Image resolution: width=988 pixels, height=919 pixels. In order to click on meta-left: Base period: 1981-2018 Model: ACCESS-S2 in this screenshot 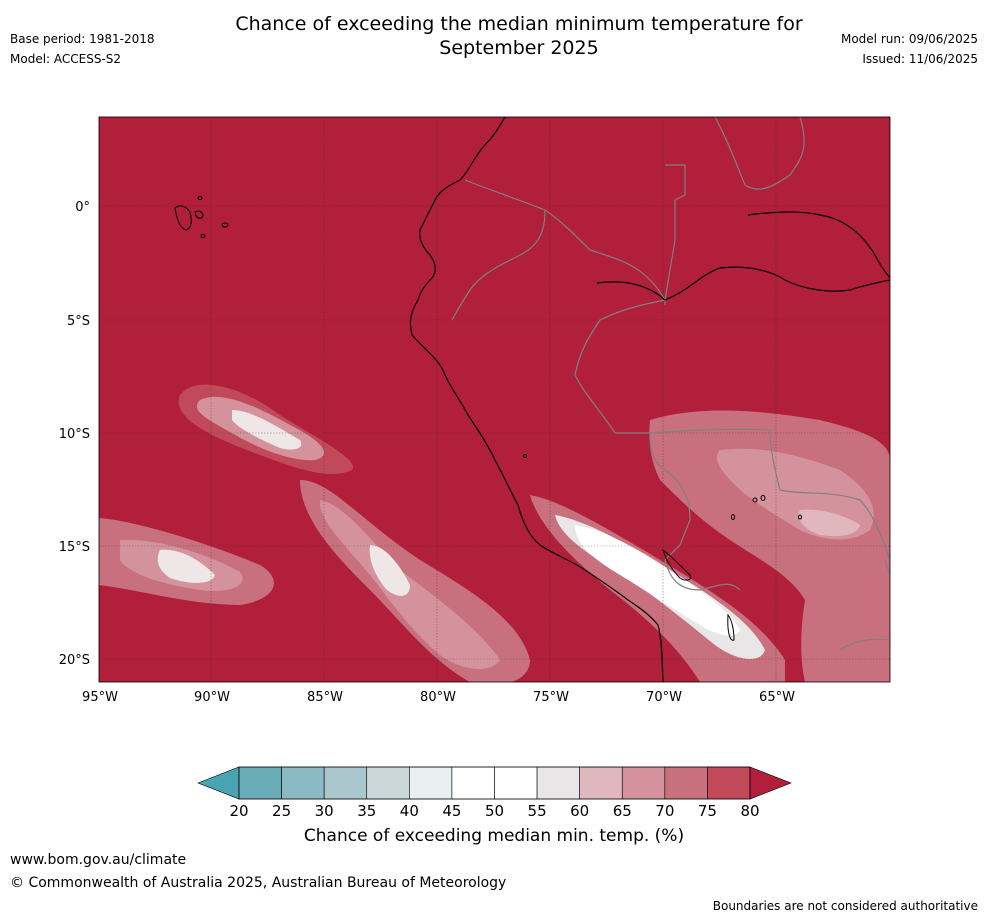, I will do `click(82, 52)`.